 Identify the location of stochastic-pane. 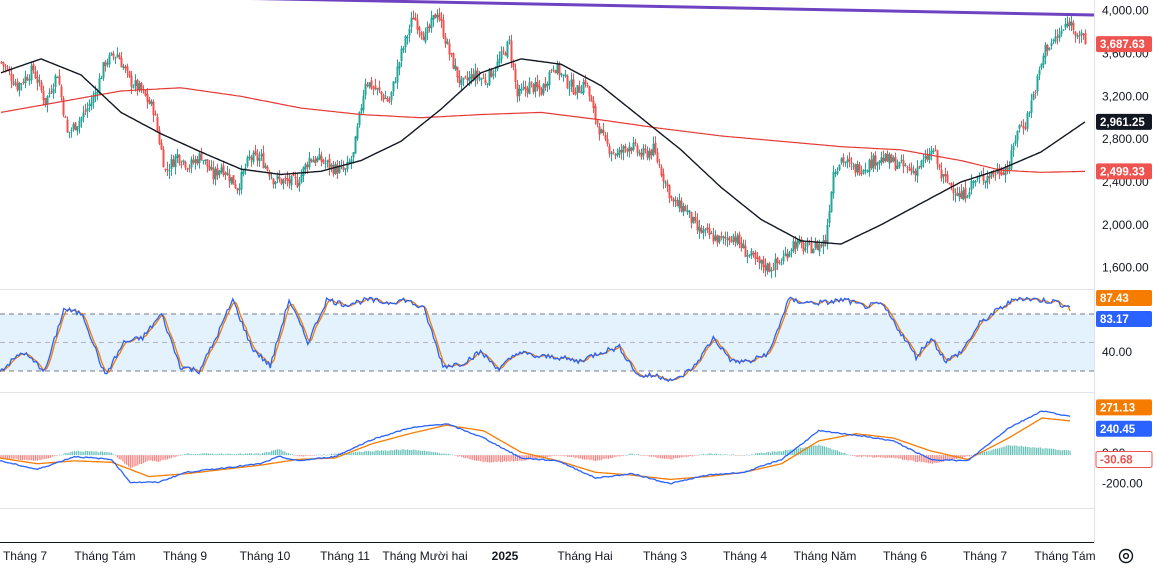
(547, 339).